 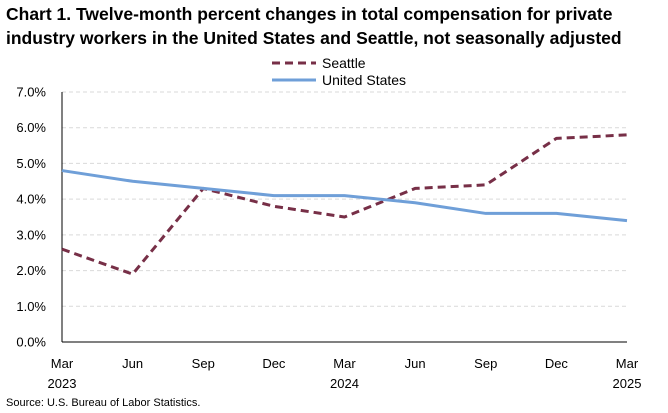 What do you see at coordinates (345, 373) in the screenshot?
I see `x-axis-ticks: Mar 2023 Jun Sep Dec Mar 2024 Jun Sep Dec Mar 2025` at bounding box center [345, 373].